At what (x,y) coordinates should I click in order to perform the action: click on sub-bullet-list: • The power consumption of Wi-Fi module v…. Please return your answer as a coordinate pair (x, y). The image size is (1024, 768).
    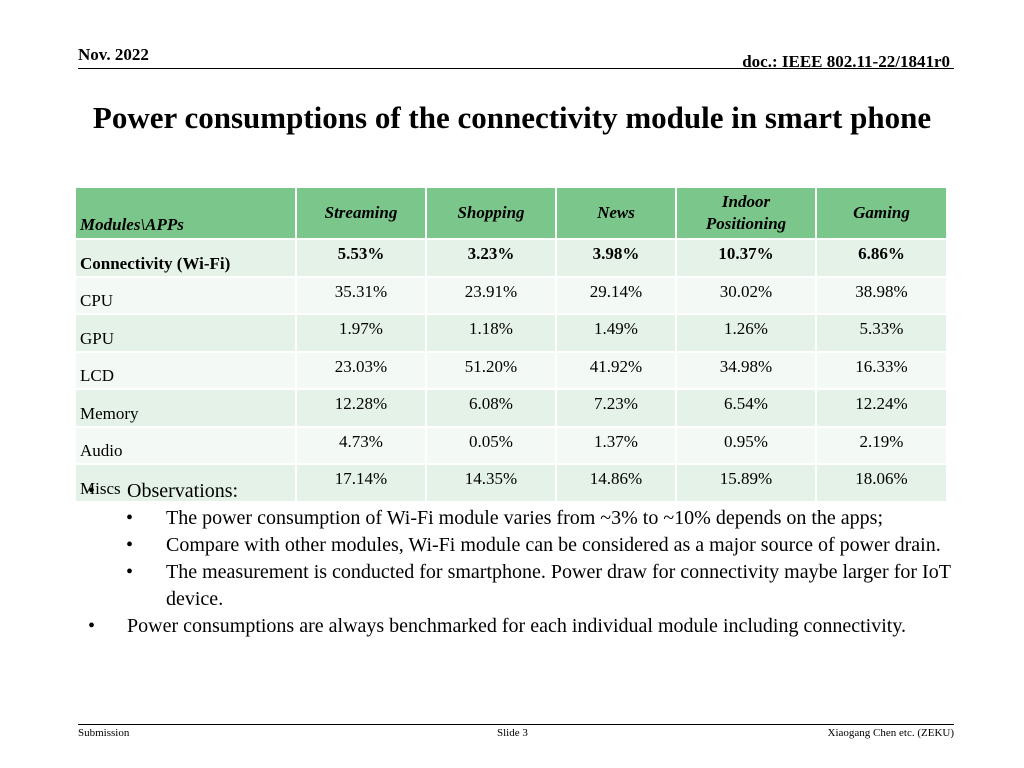
    Looking at the image, I should click on (522, 559).